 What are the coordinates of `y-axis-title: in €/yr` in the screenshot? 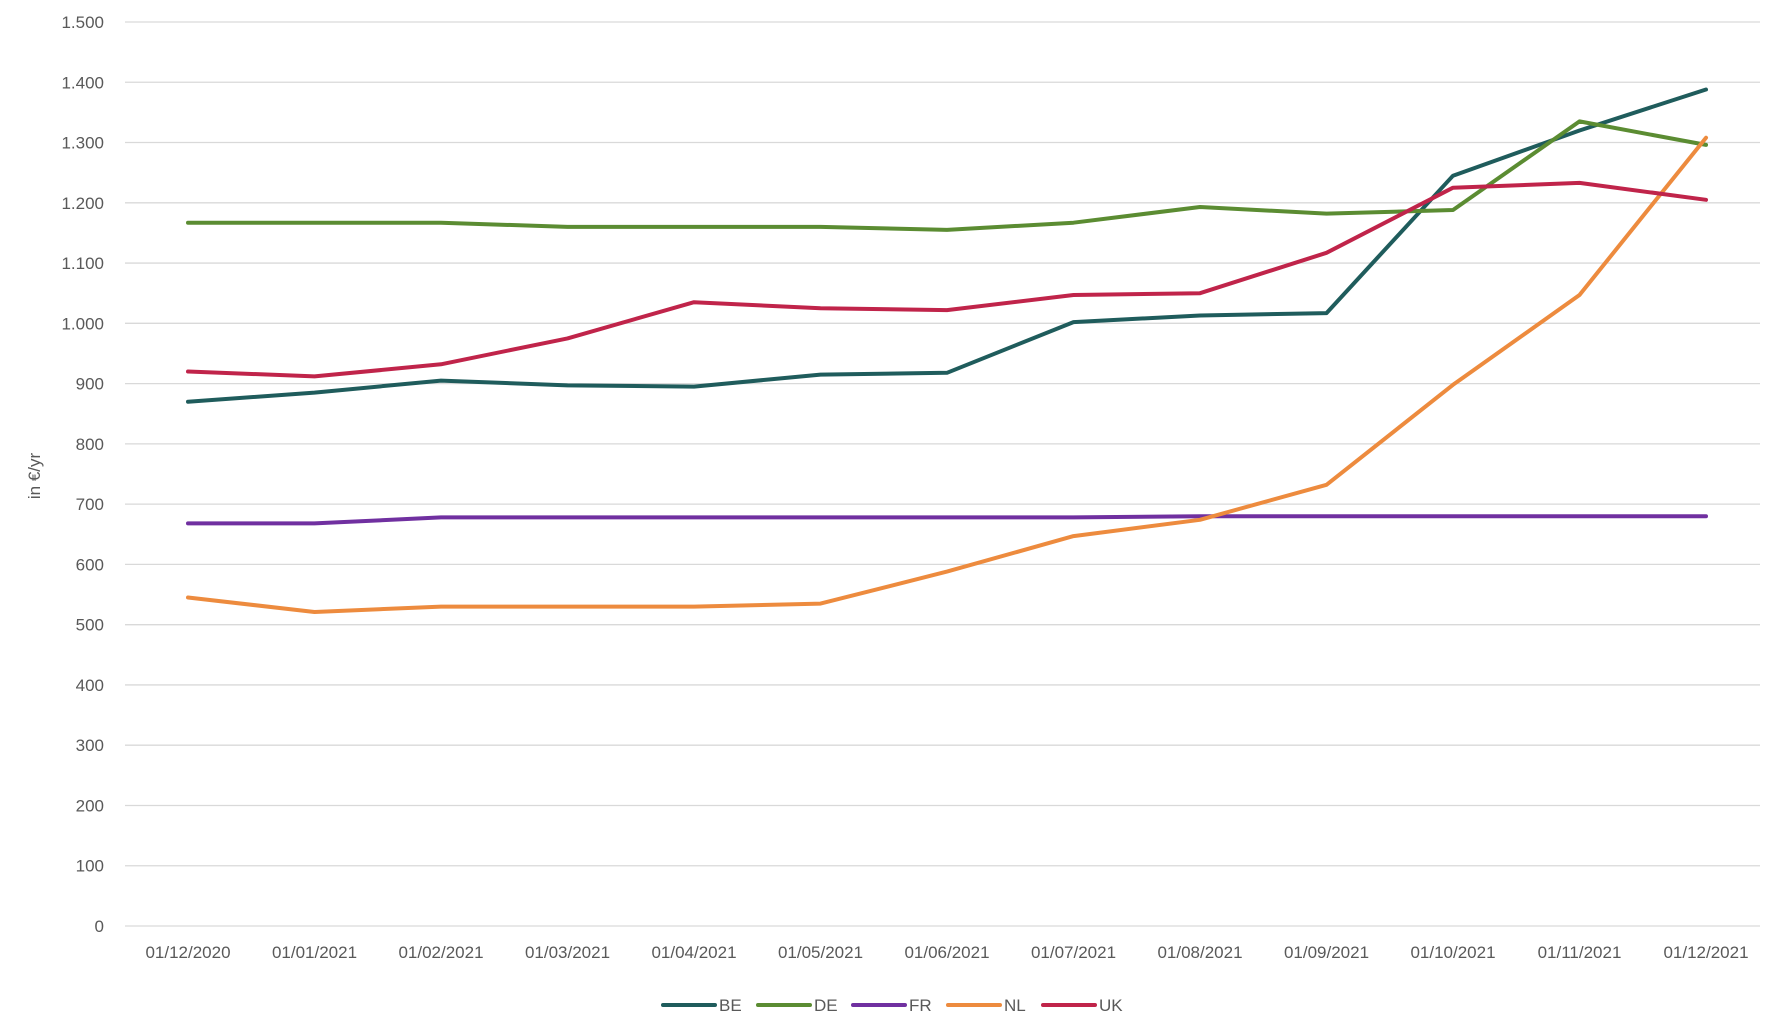 It's located at (34, 476).